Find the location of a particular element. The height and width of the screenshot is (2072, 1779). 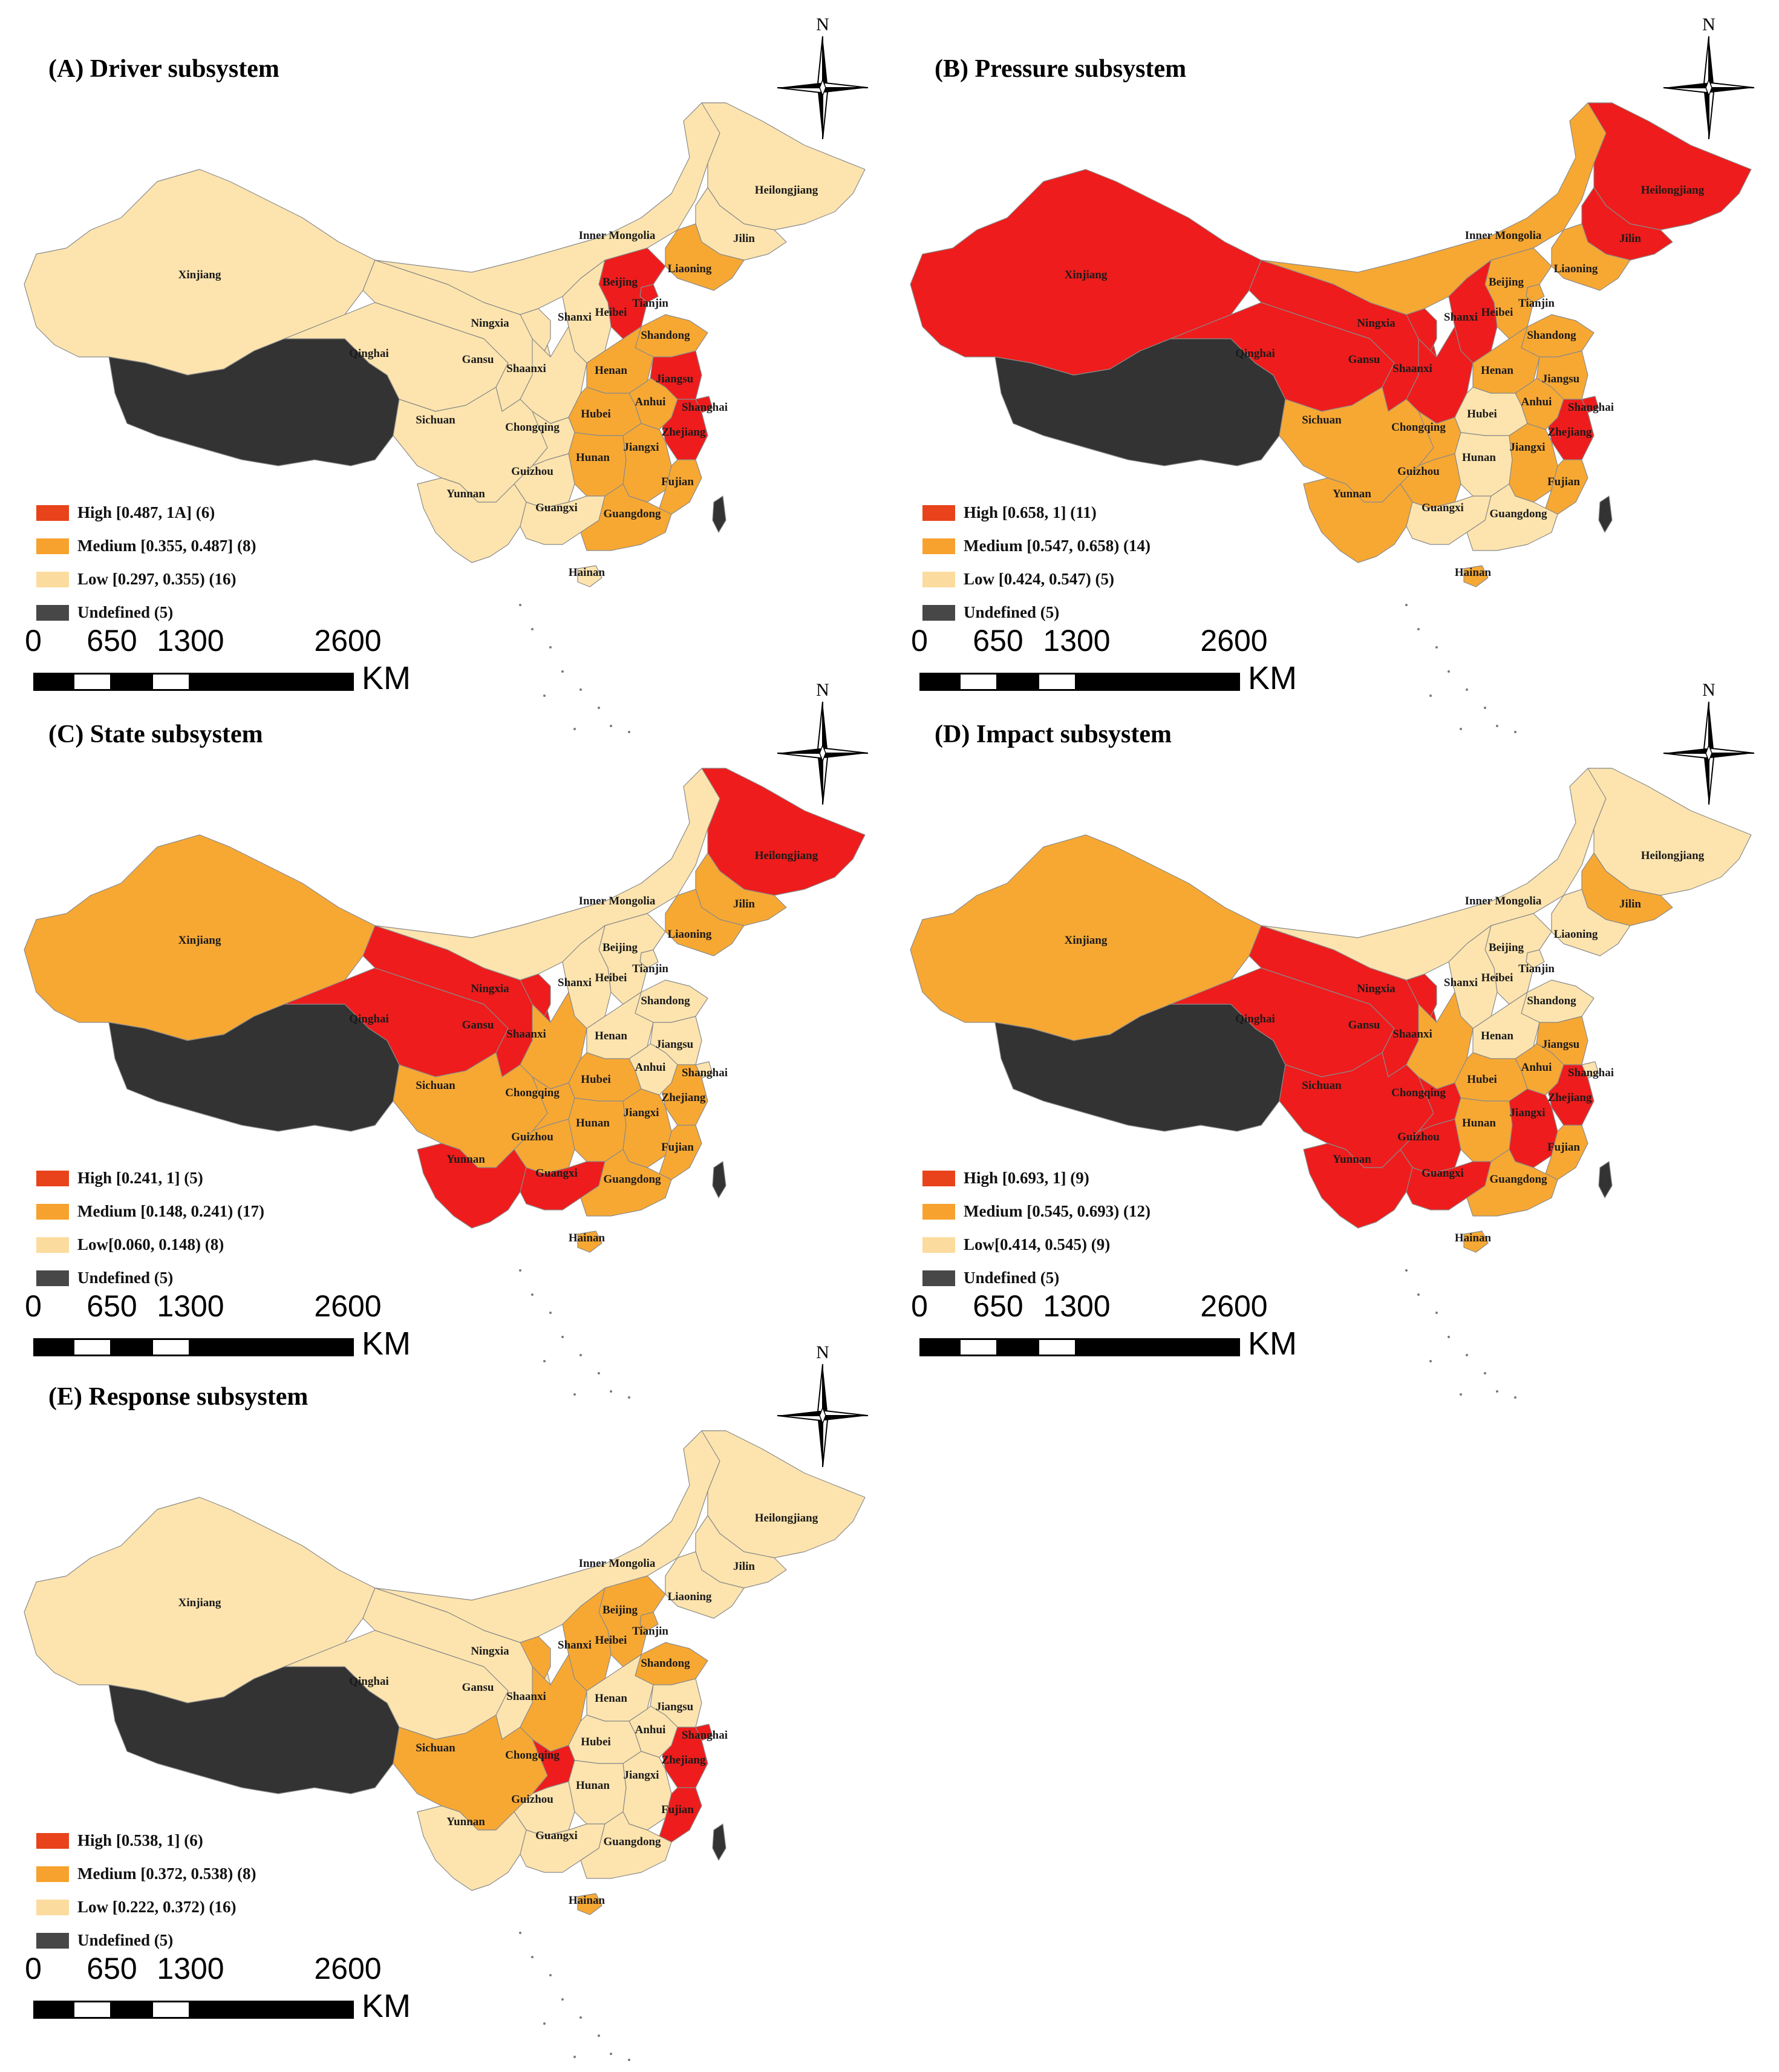

legend-label: High [0.487, 1A] (6) is located at coordinates (146, 512).